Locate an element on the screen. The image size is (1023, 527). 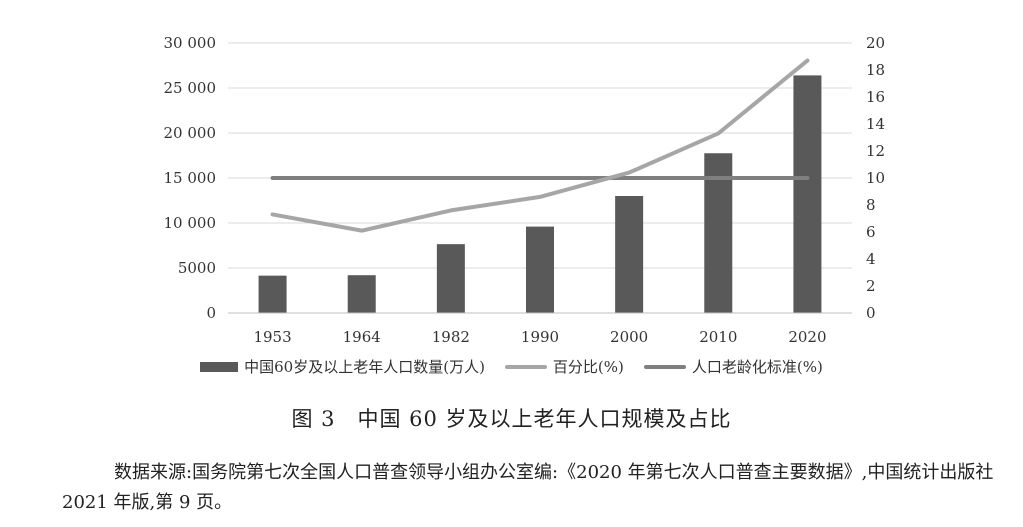
left-tick-label: 15 000 is located at coordinates (190, 178).